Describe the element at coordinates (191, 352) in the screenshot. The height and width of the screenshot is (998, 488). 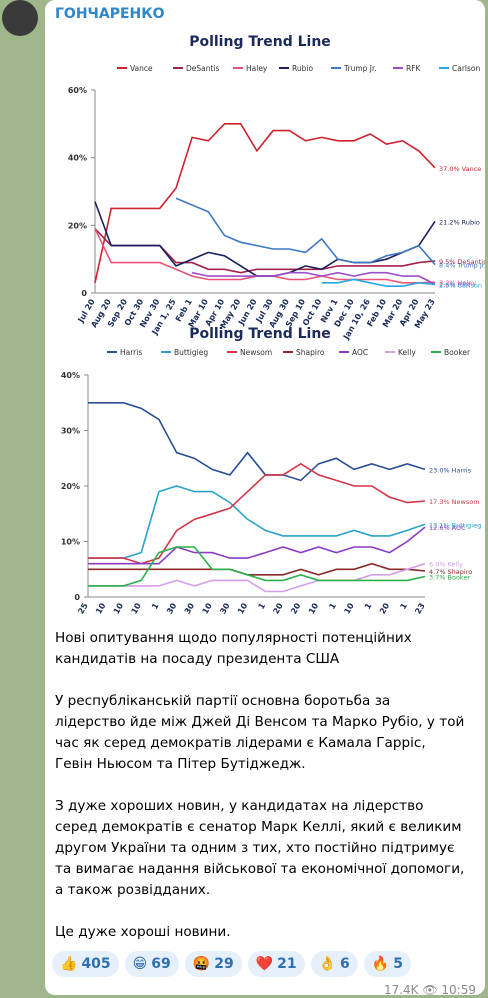
I see `legend-label: Buttigieg` at that location.